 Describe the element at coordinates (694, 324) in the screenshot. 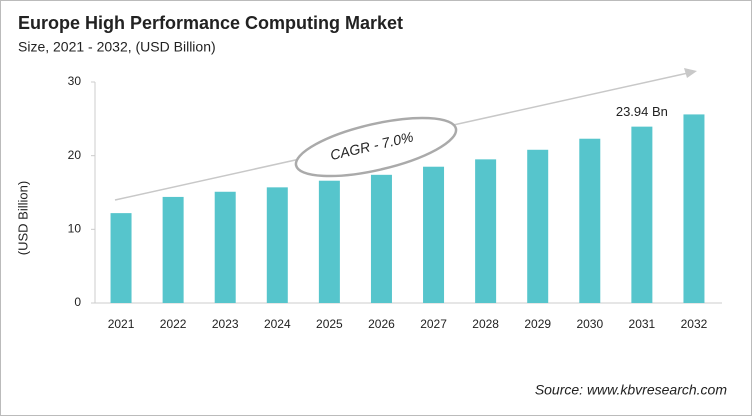

I see `x-tick-label: 2032` at that location.